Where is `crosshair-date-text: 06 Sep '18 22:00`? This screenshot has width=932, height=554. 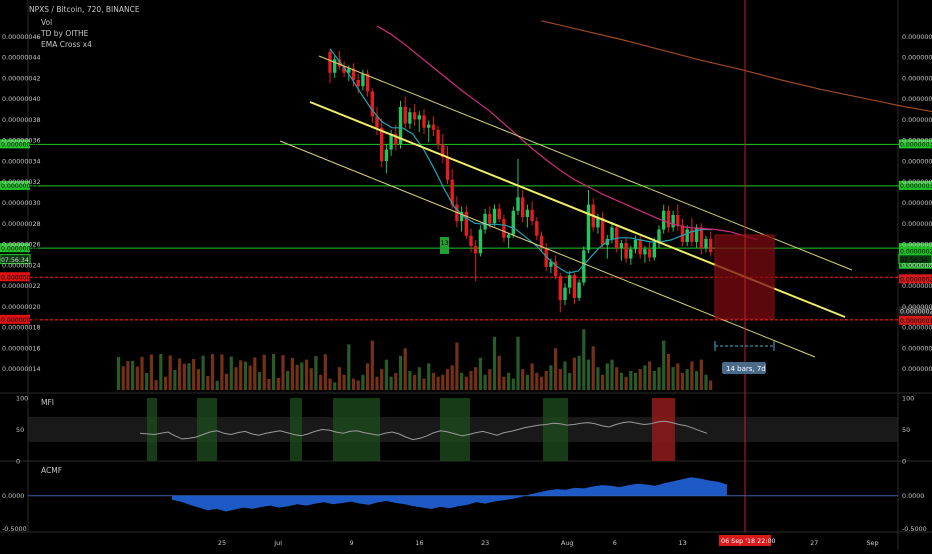 crosshair-date-text: 06 Sep '18 22:00 is located at coordinates (748, 541).